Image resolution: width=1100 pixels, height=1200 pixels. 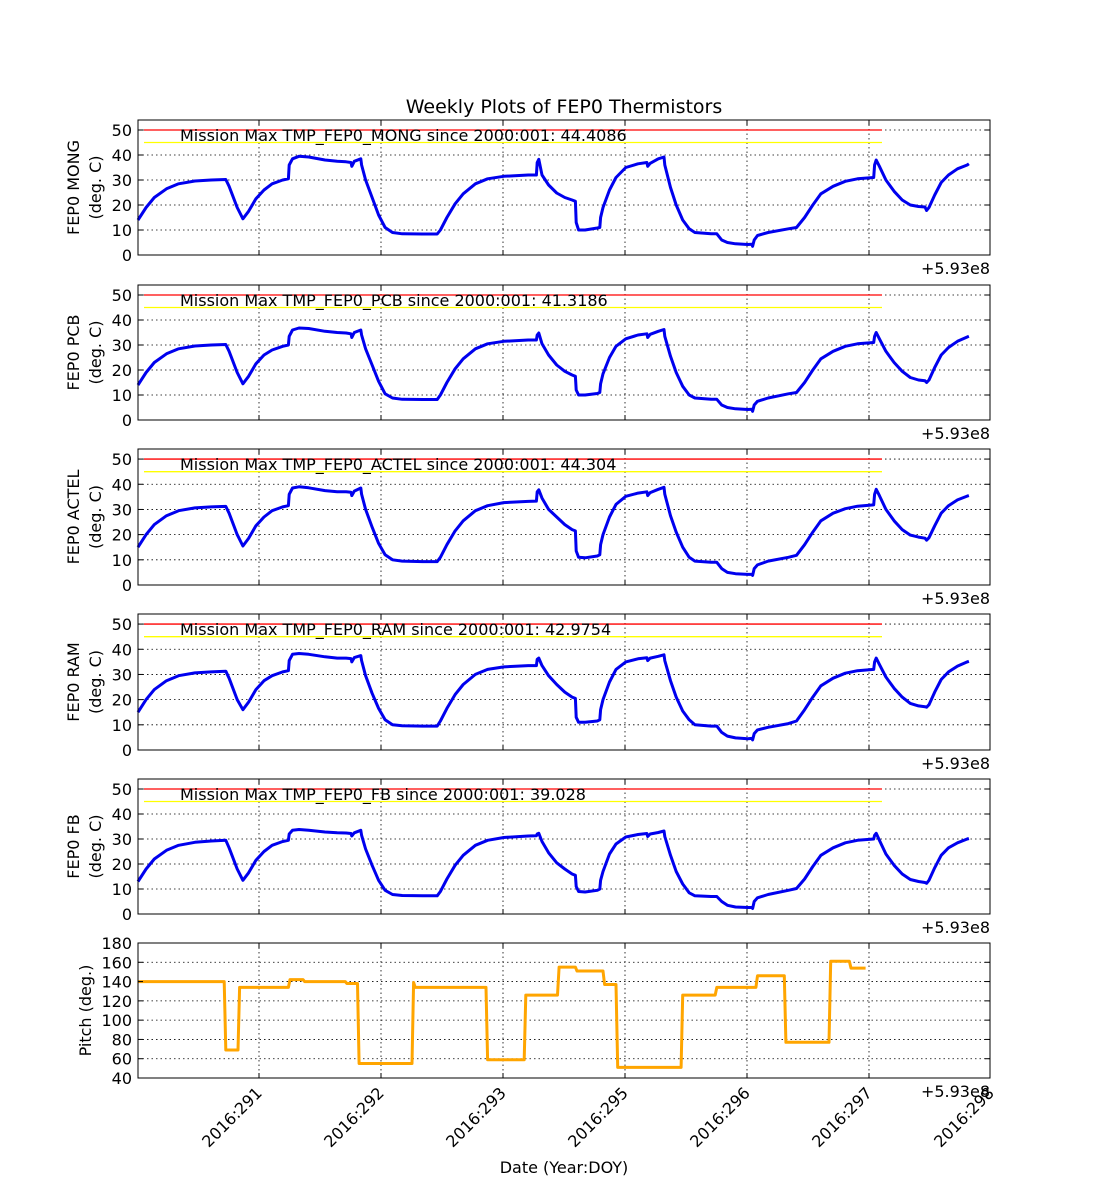 What do you see at coordinates (476, 1117) in the screenshot?
I see `x-tick-label: 2016:293` at bounding box center [476, 1117].